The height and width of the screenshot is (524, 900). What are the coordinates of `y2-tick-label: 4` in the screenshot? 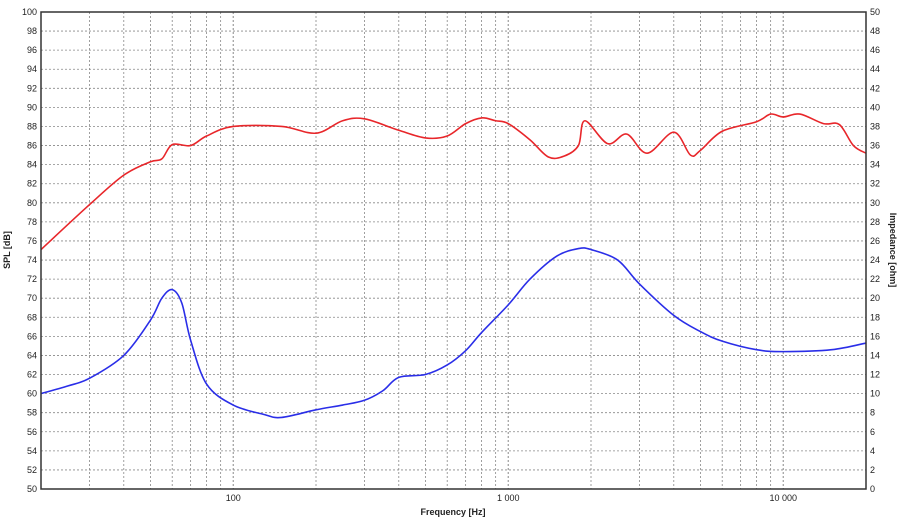 It's located at (872, 451).